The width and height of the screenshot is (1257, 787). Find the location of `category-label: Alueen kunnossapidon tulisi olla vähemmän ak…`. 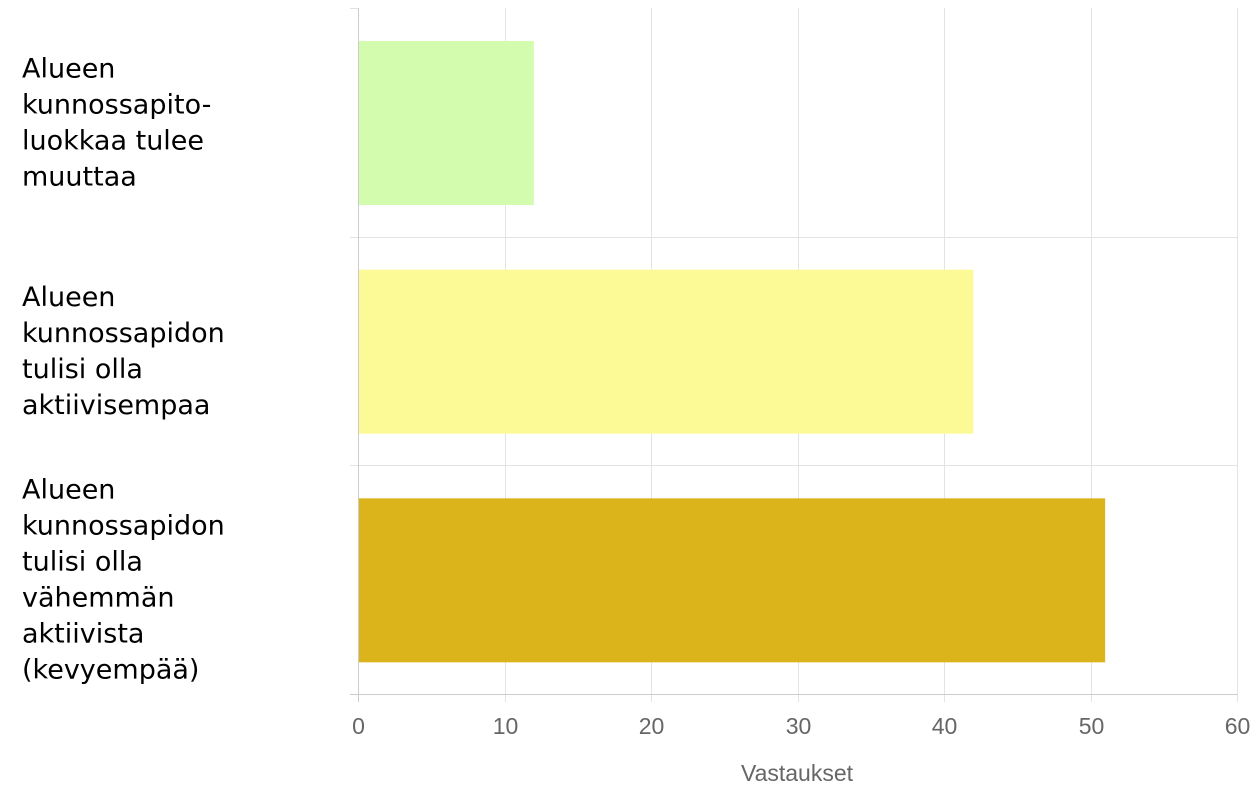

category-label: Alueen kunnossapidon tulisi olla vähemmän ak… is located at coordinates (123, 580).